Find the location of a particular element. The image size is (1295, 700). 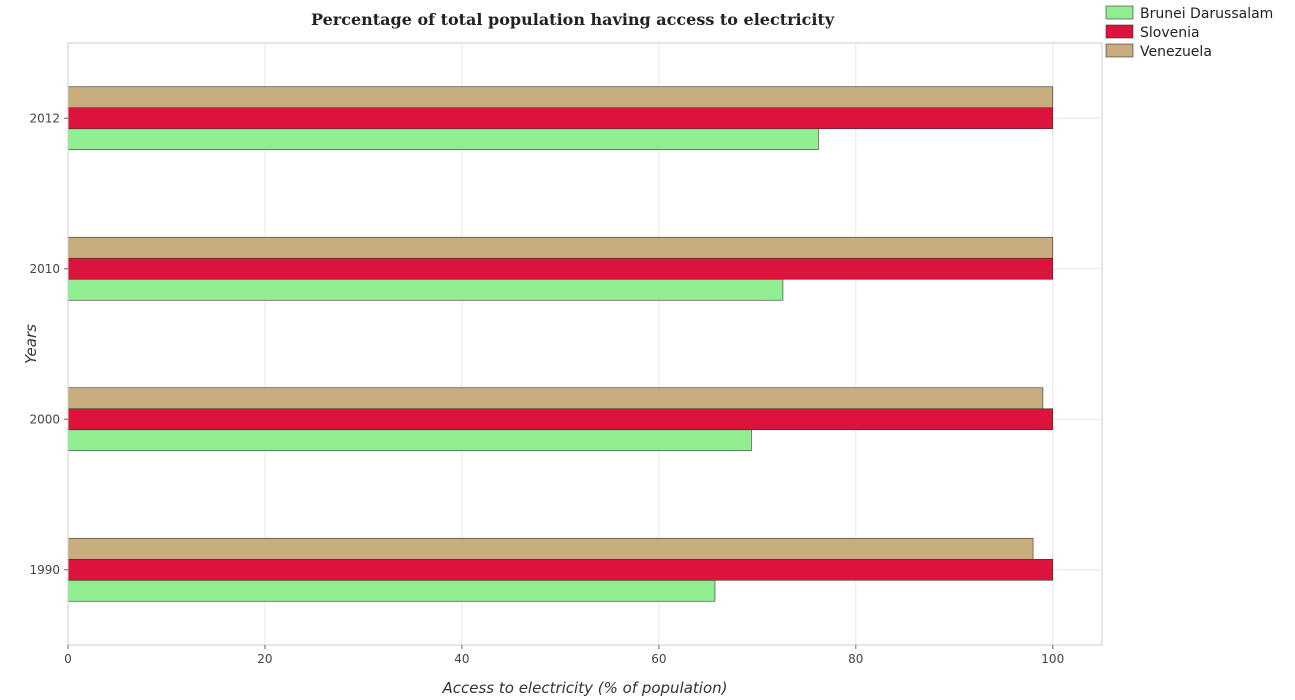

bar-brunei-darussalam-2012 is located at coordinates (443, 139).